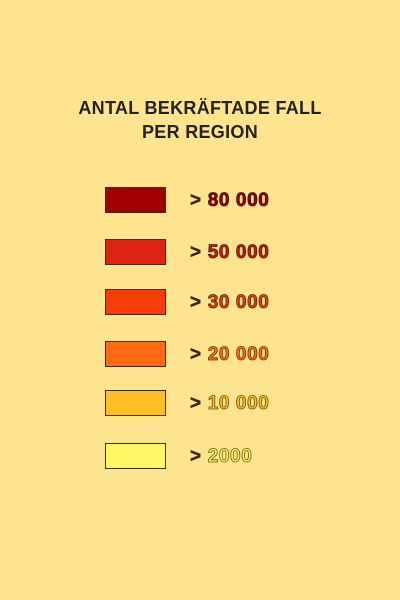 The width and height of the screenshot is (400, 600). I want to click on legend-item: >30 000, so click(200, 304).